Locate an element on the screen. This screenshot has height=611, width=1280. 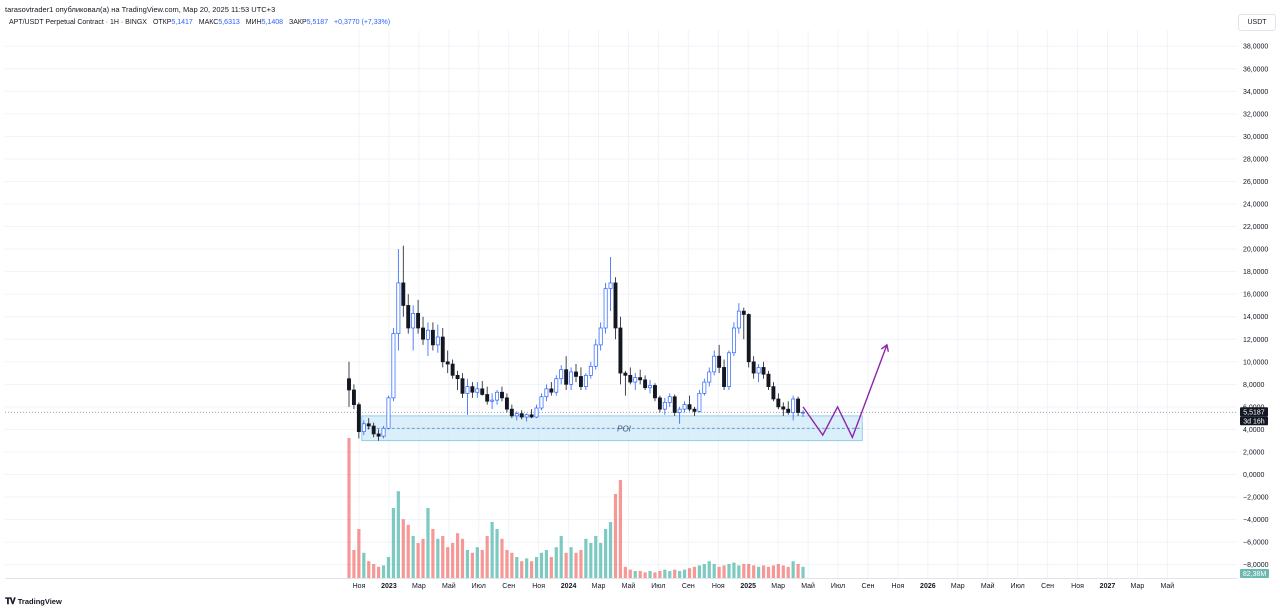
projection-path is located at coordinates (845, 392).